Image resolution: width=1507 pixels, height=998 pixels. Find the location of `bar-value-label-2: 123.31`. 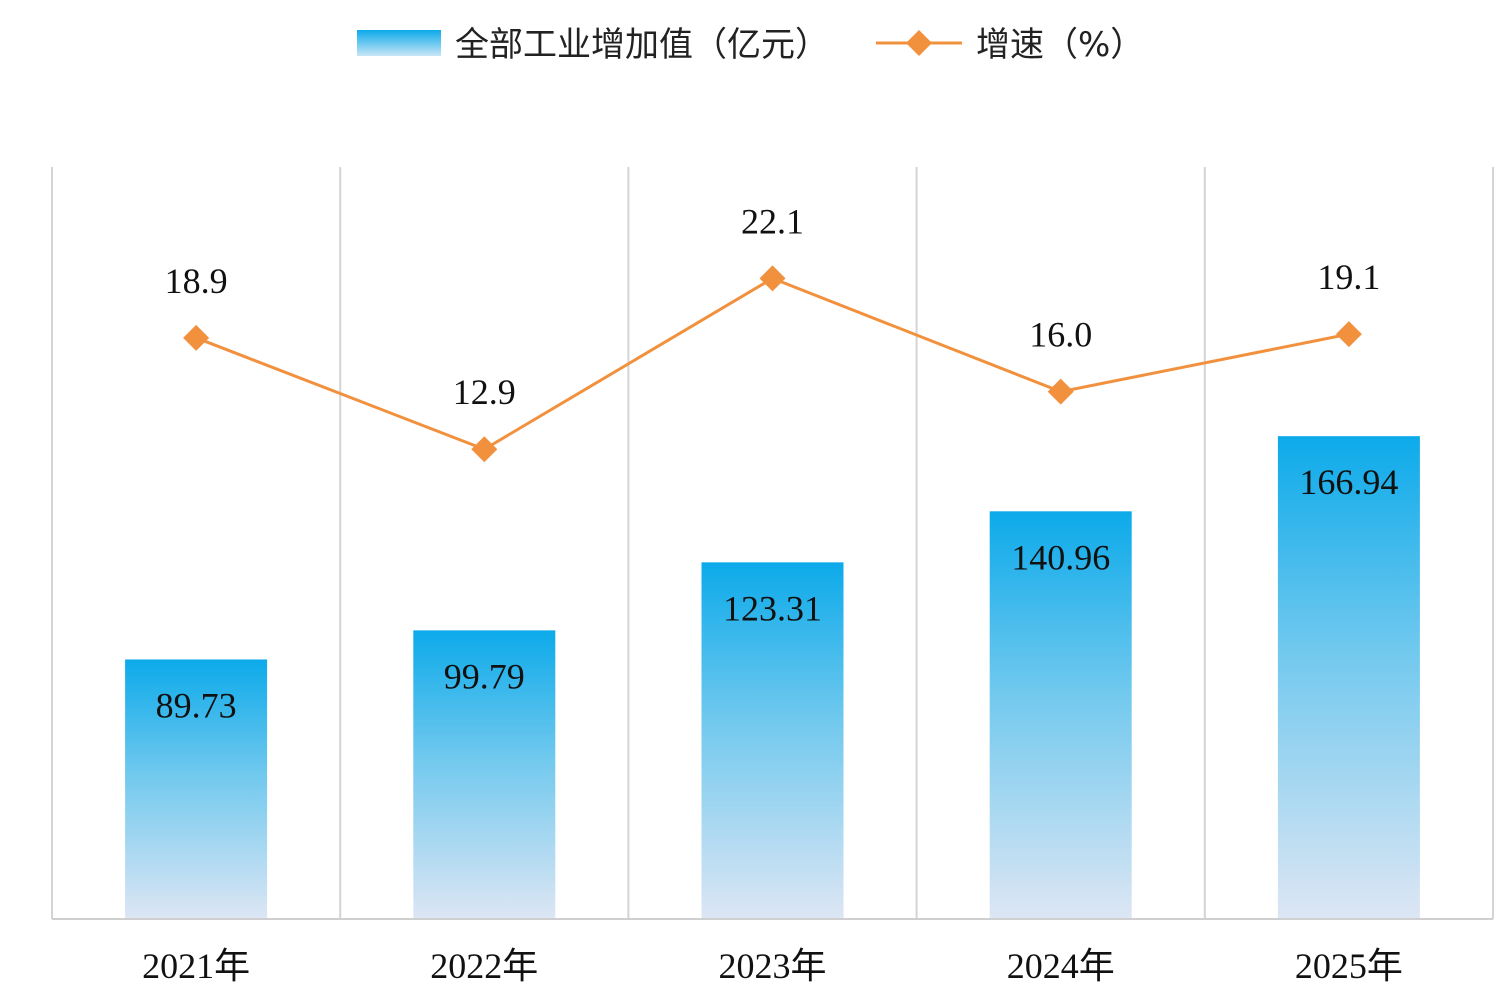

bar-value-label-2: 123.31 is located at coordinates (772, 608).